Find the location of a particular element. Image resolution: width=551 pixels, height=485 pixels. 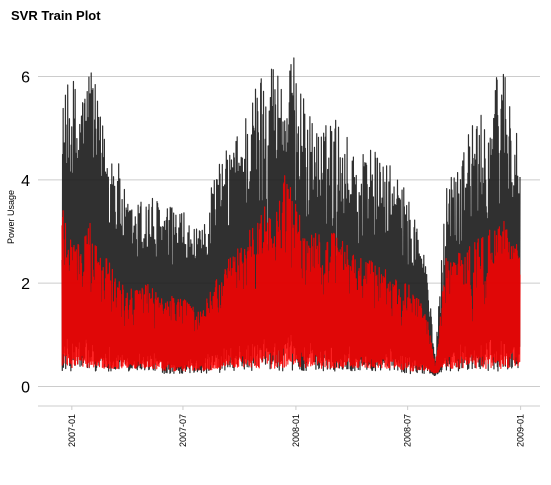

y-tick-label: 2 is located at coordinates (25, 284).